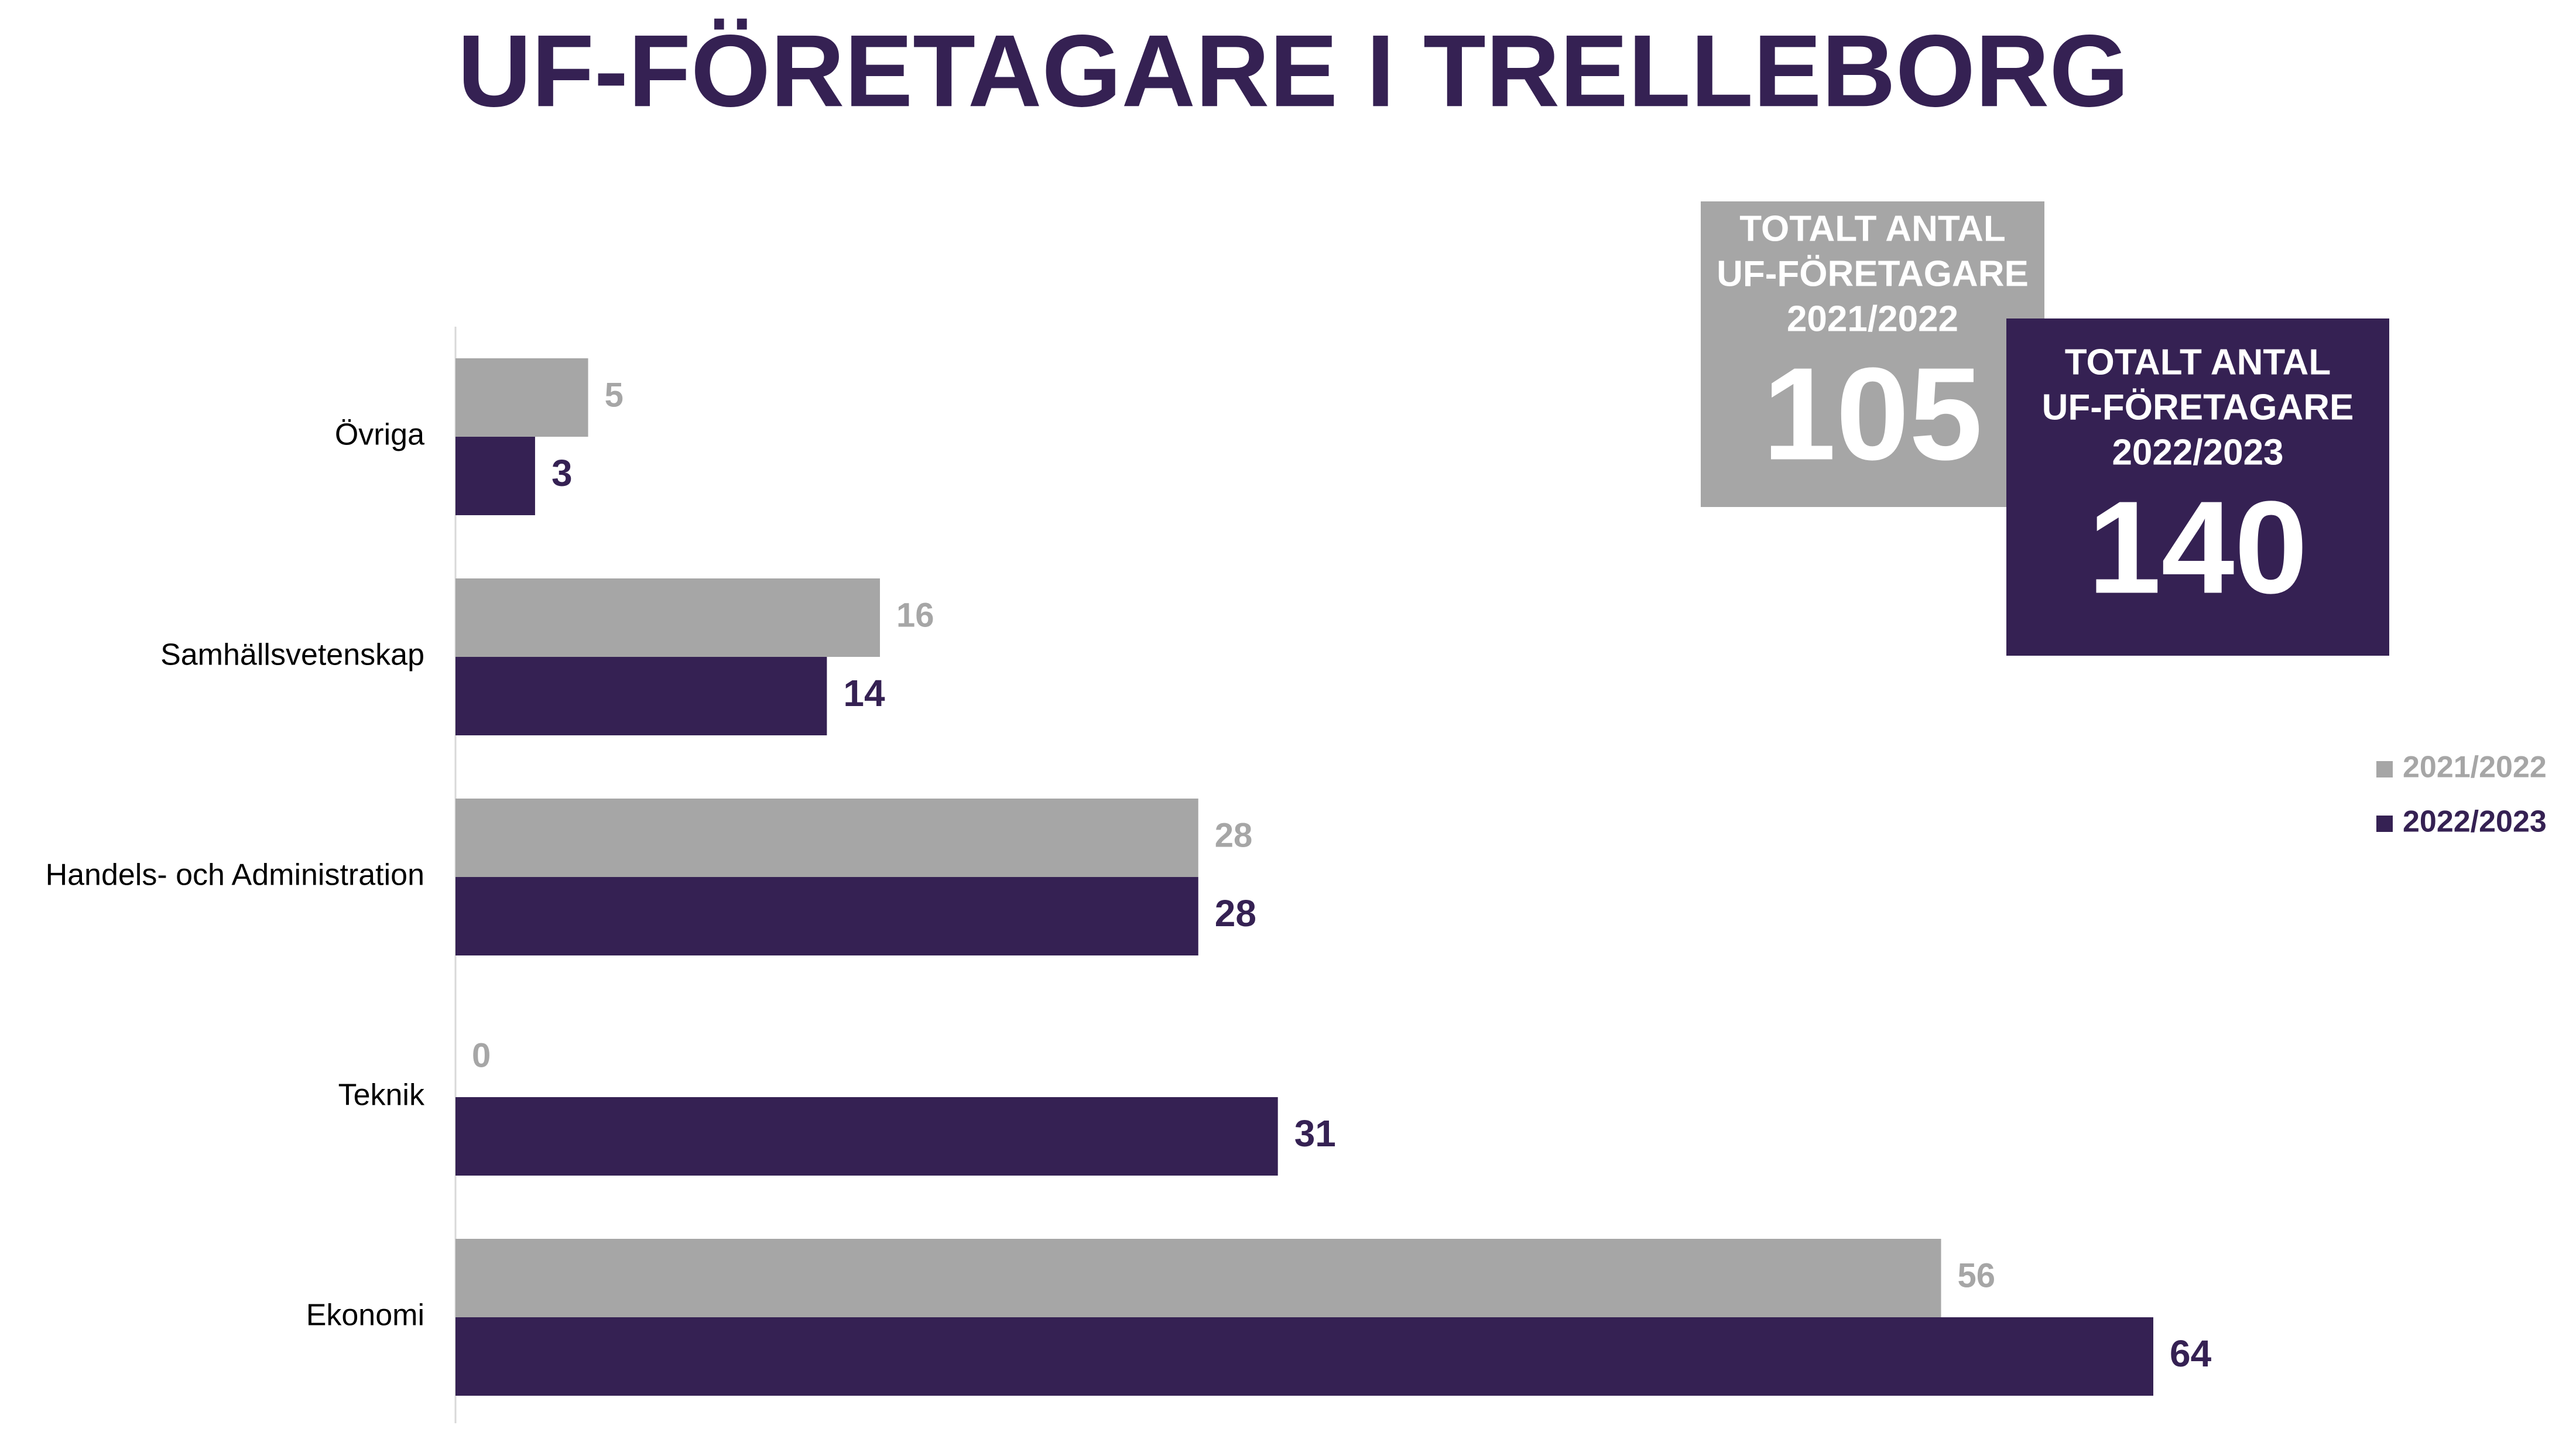  I want to click on category-label: Handels- och Administration, so click(235, 875).